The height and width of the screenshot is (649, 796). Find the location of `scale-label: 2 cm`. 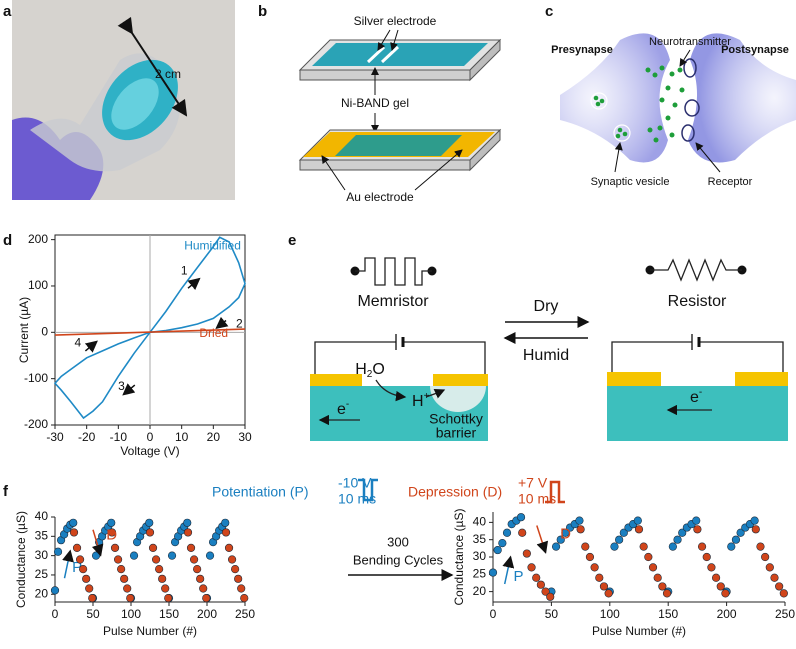

scale-label: 2 cm is located at coordinates (168, 74).